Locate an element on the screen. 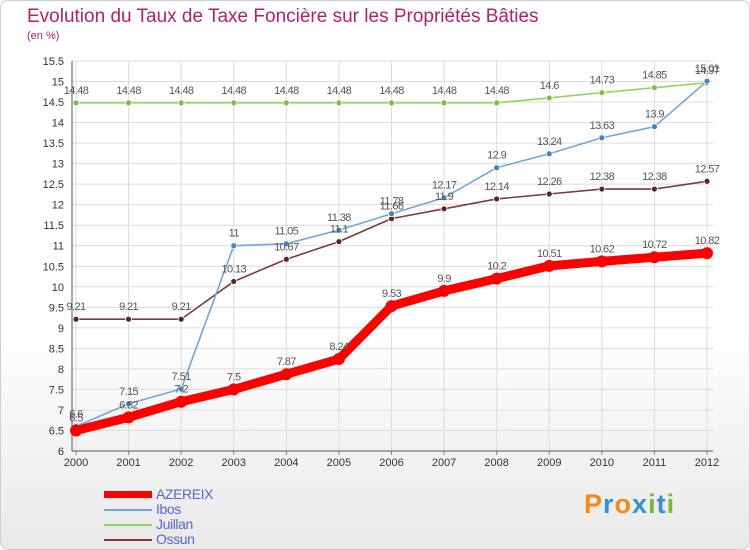  data-label-azereix: 8.24 is located at coordinates (338, 347).